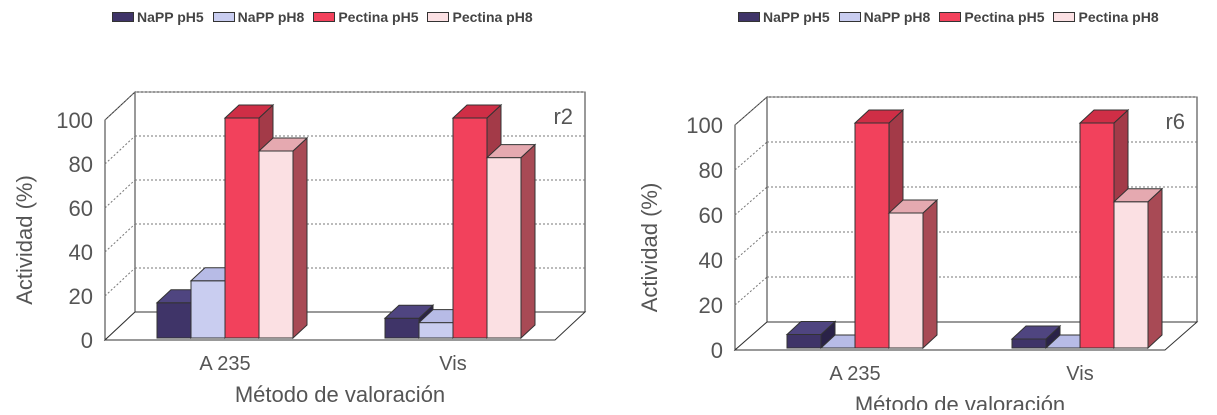  What do you see at coordinates (1175, 121) in the screenshot?
I see `chart-title: r6` at bounding box center [1175, 121].